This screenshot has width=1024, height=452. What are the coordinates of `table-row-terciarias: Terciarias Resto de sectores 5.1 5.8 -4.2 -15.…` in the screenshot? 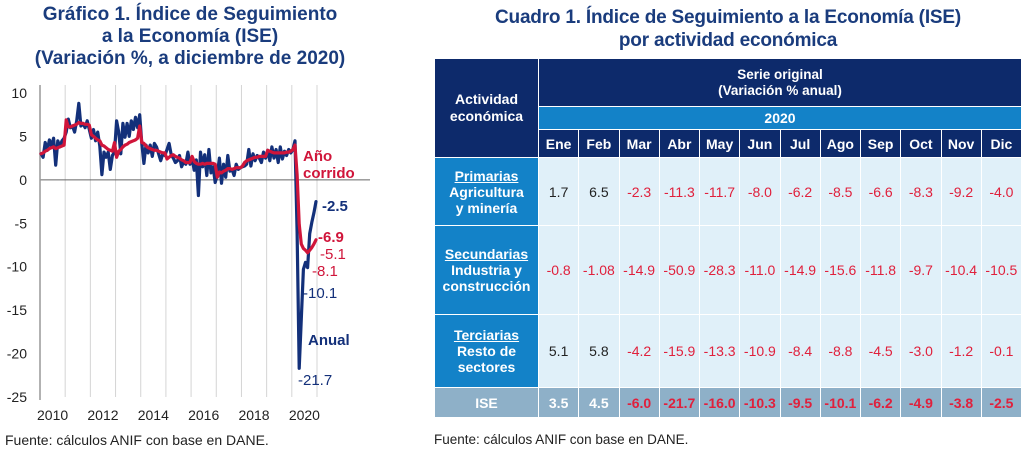 It's located at (728, 351).